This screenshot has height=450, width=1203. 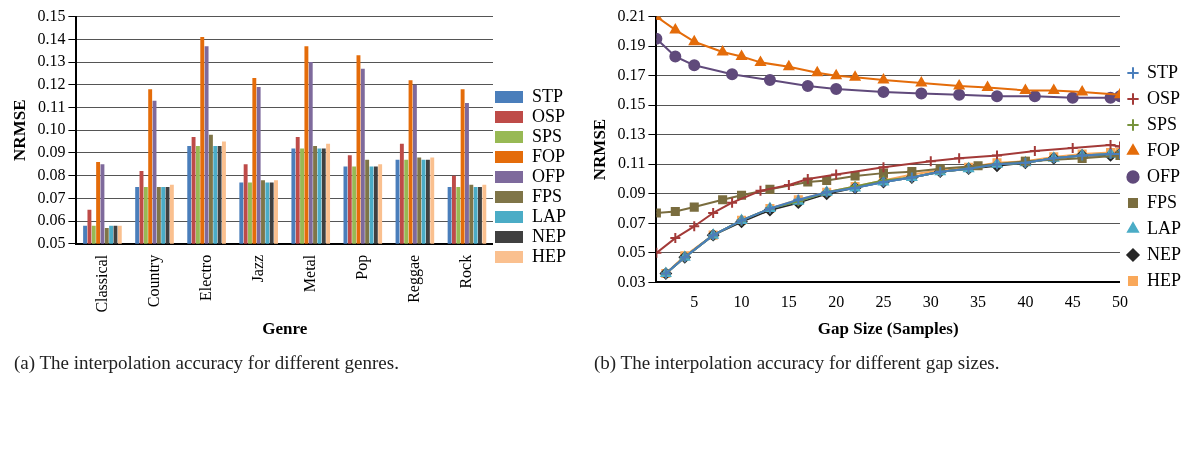 I want to click on y-tick-label: 0.03, so click(x=631, y=281).